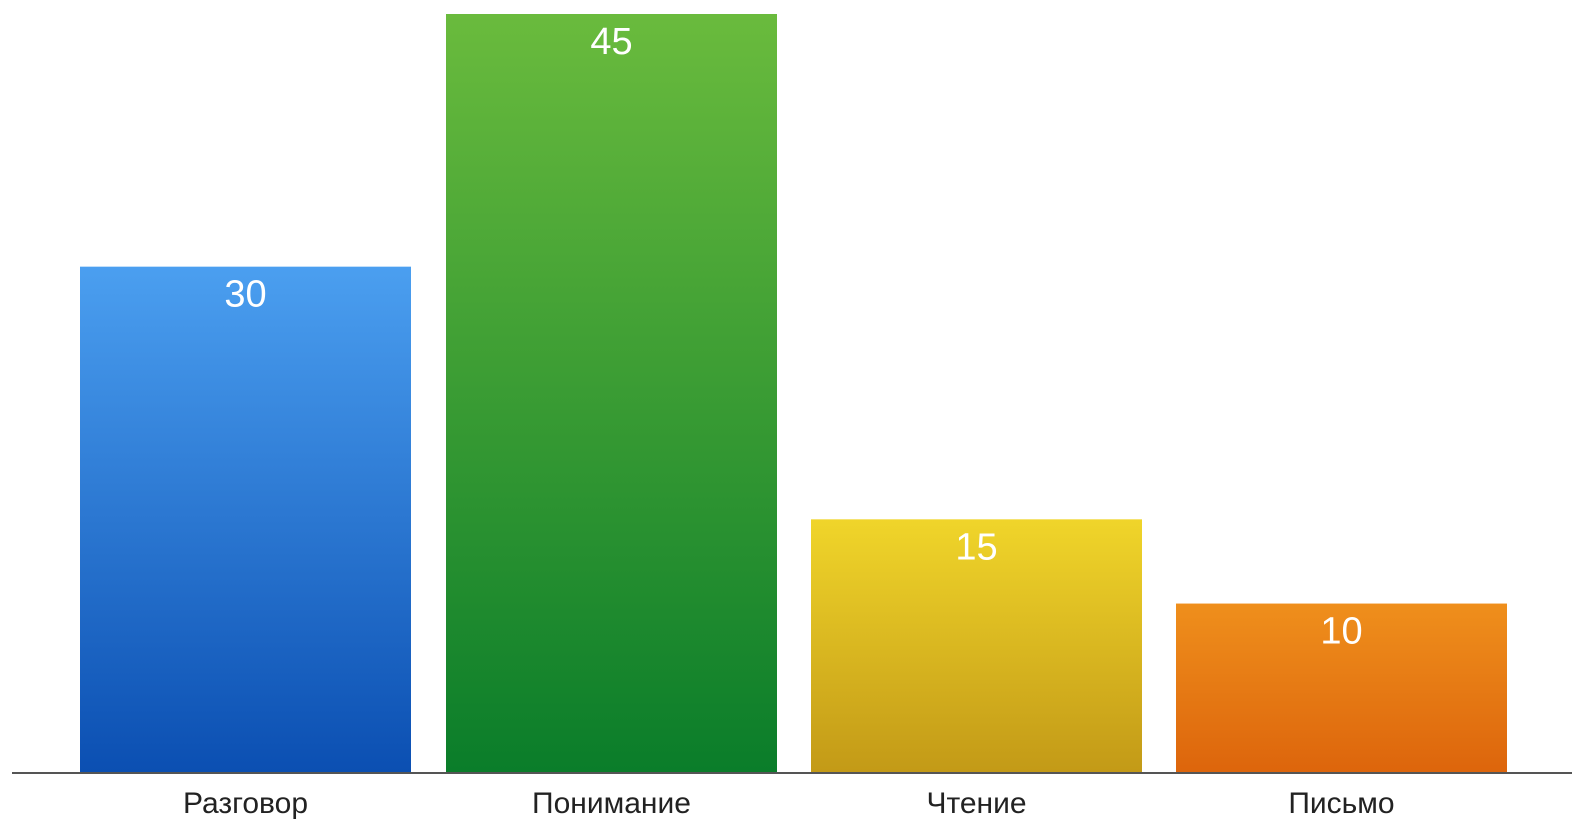 The height and width of the screenshot is (830, 1572). I want to click on x-tick-label-2: Понимание, so click(611, 803).